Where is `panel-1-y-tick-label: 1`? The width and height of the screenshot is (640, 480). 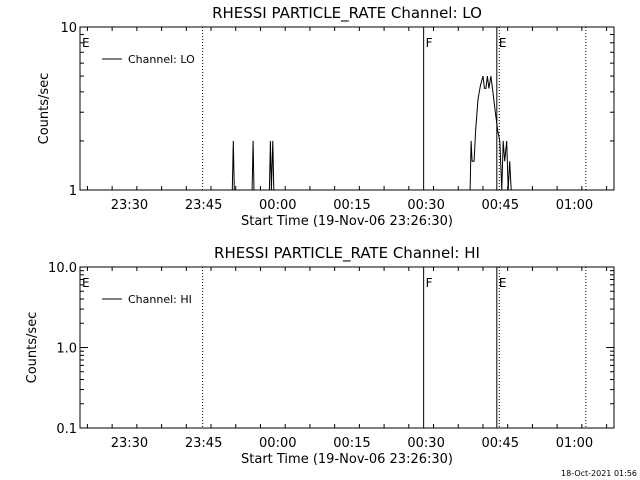 panel-1-y-tick-label: 1 is located at coordinates (73, 191).